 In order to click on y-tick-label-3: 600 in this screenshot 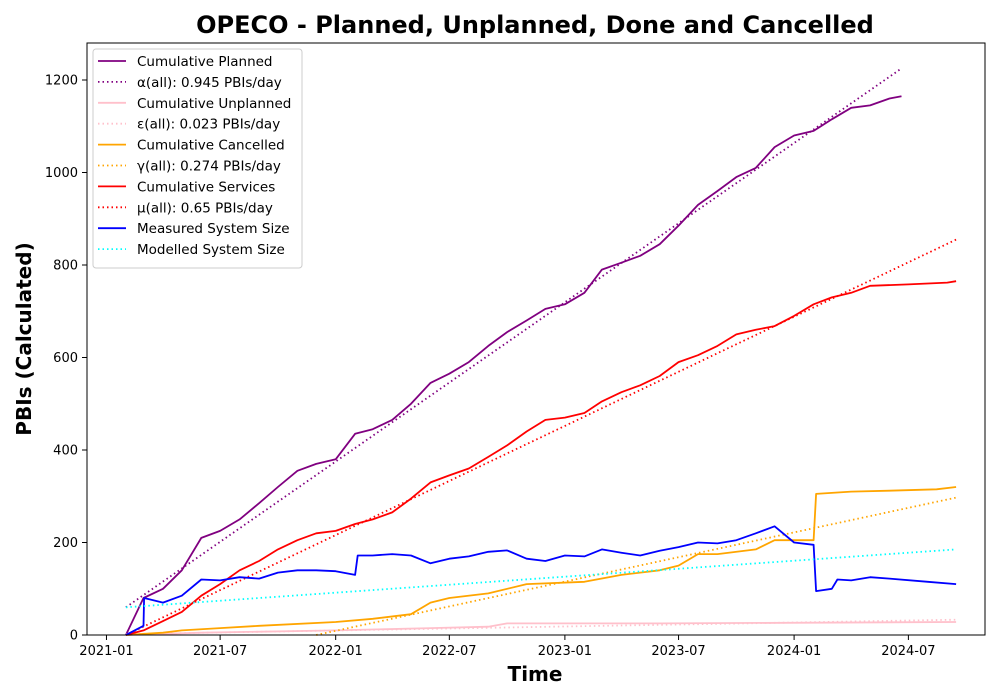, I will do `click(65, 358)`.